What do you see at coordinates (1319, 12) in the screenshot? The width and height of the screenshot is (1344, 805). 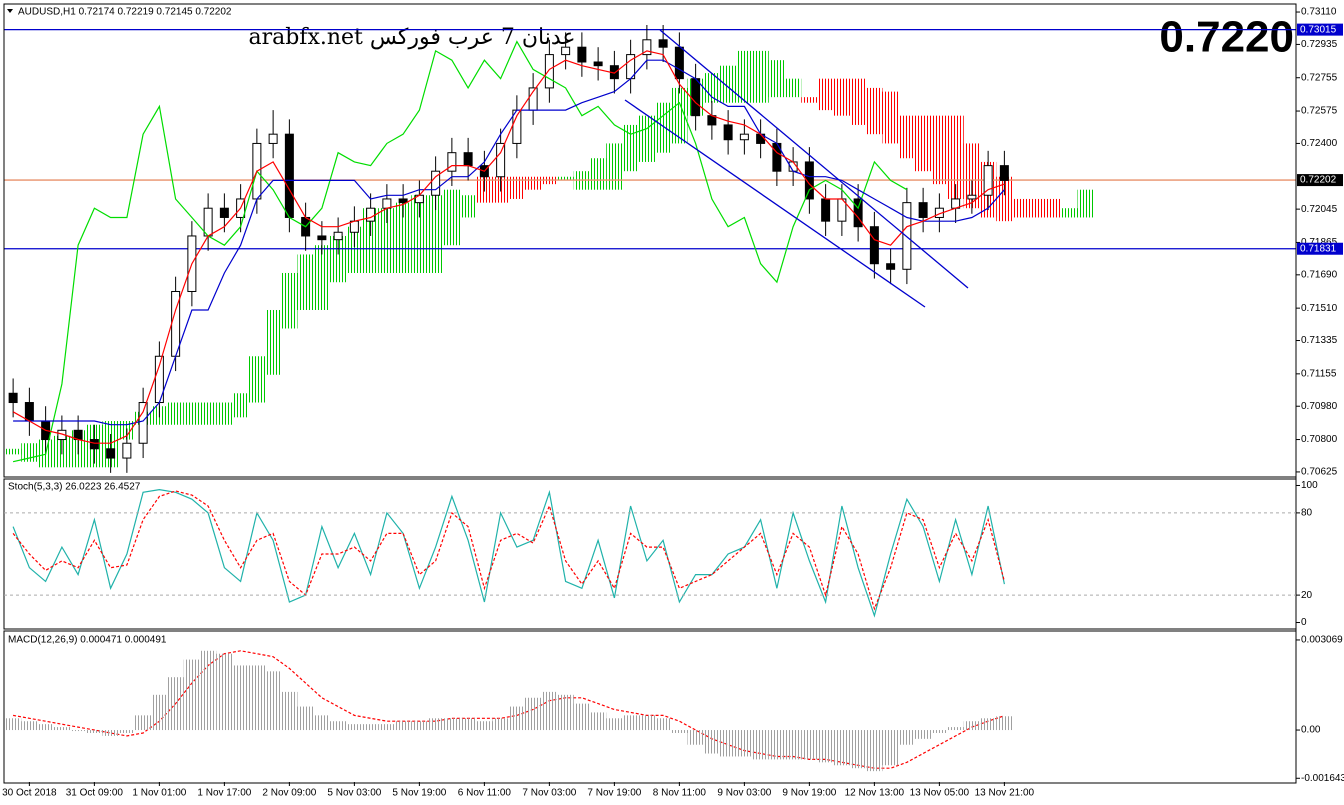 I see `y-tick-label: 0.73110` at bounding box center [1319, 12].